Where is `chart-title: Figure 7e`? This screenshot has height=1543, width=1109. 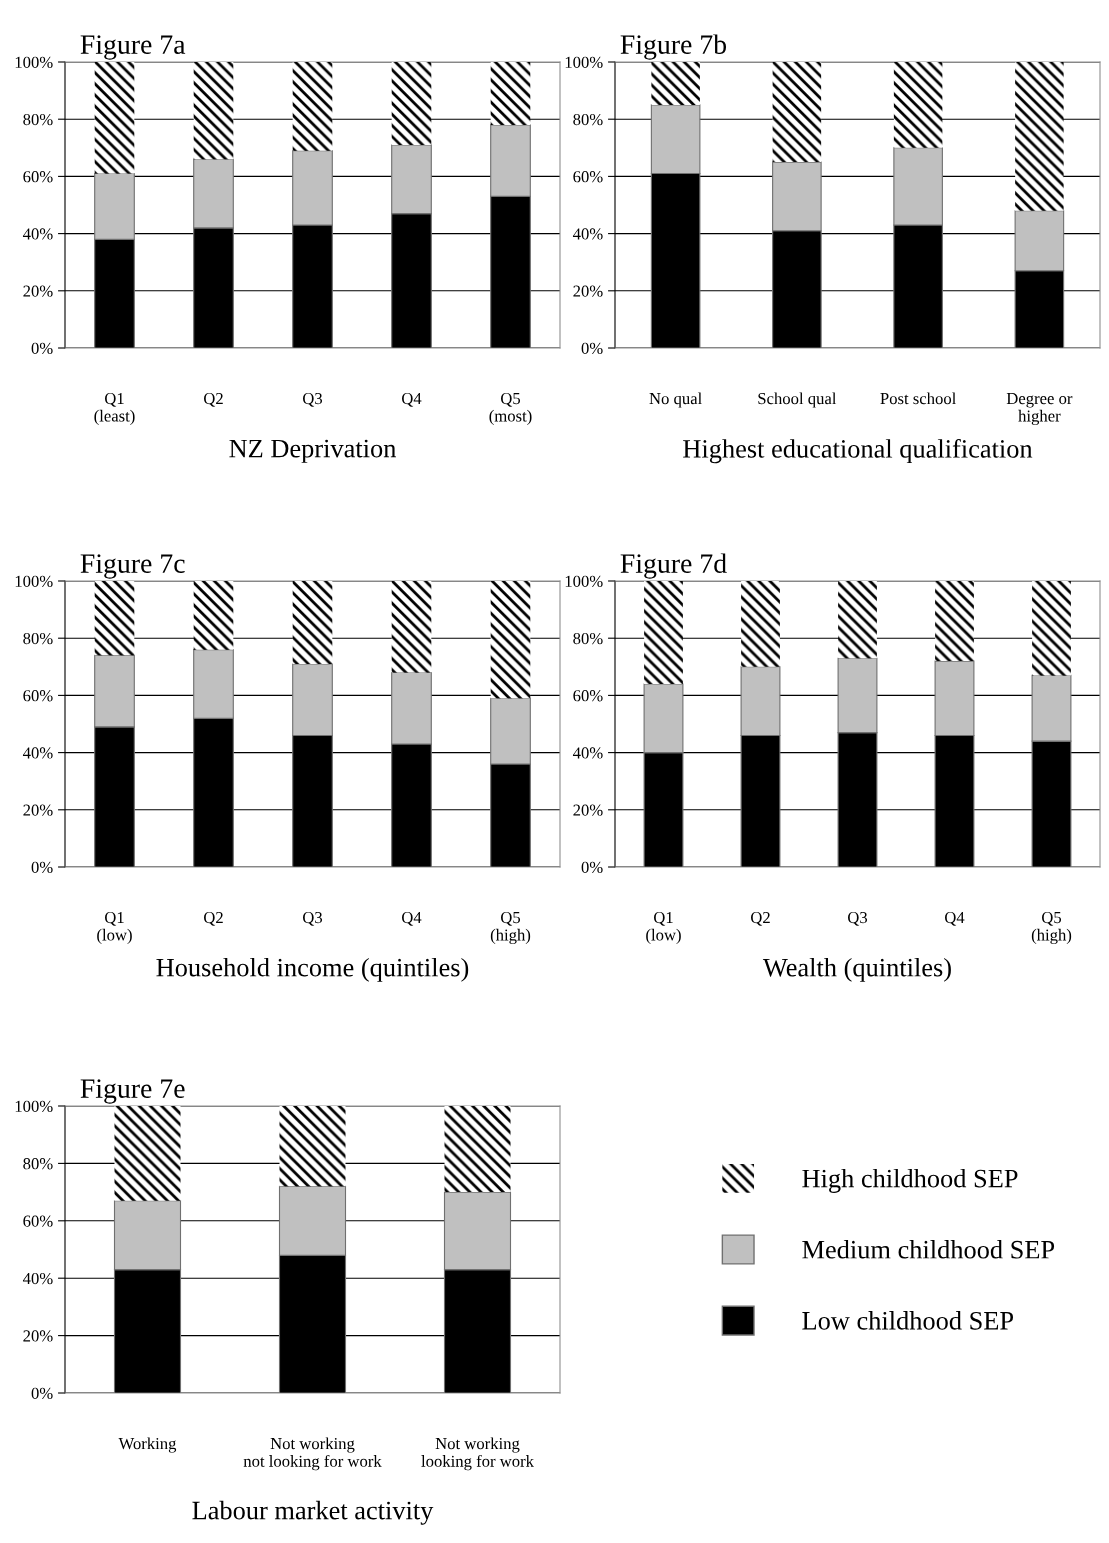
chart-title: Figure 7e is located at coordinates (132, 1091).